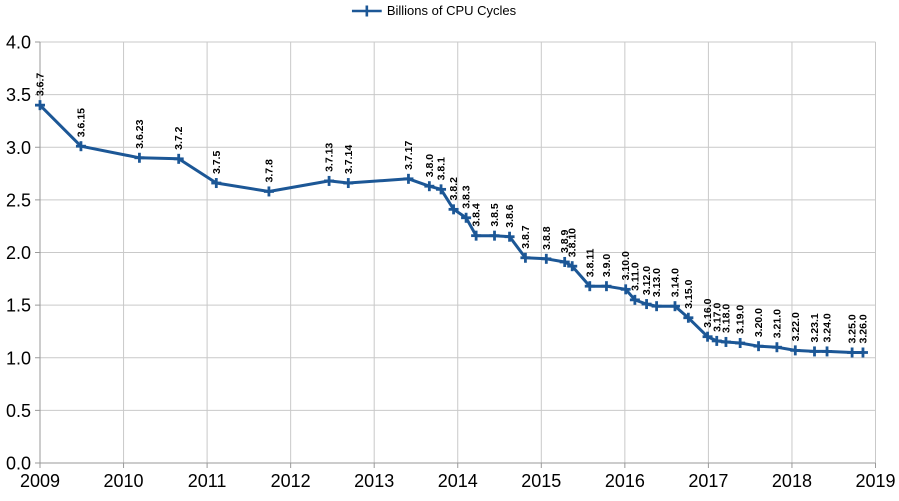 The height and width of the screenshot is (501, 899). I want to click on data-point-label: 3.8.3, so click(467, 197).